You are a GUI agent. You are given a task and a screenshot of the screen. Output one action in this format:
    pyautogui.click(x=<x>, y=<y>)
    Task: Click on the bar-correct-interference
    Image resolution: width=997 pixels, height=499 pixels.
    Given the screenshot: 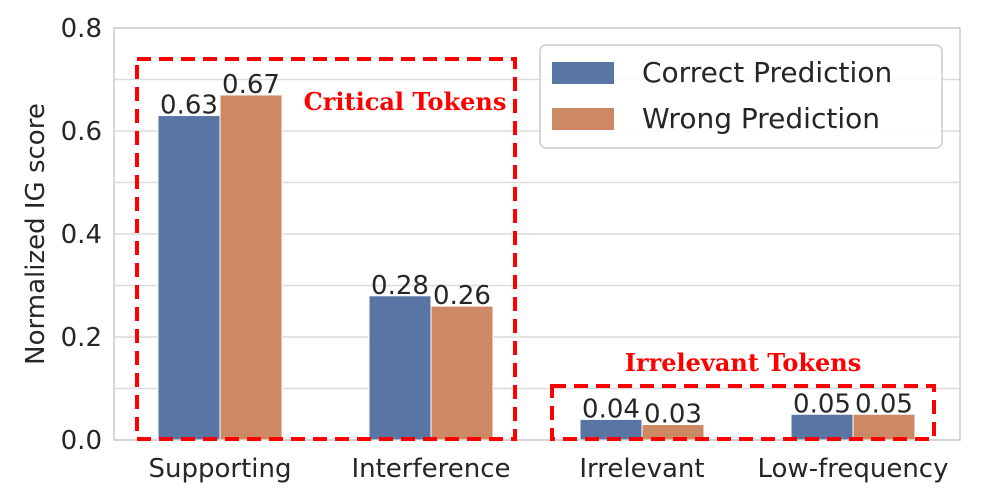 What is the action you would take?
    pyautogui.click(x=400, y=368)
    